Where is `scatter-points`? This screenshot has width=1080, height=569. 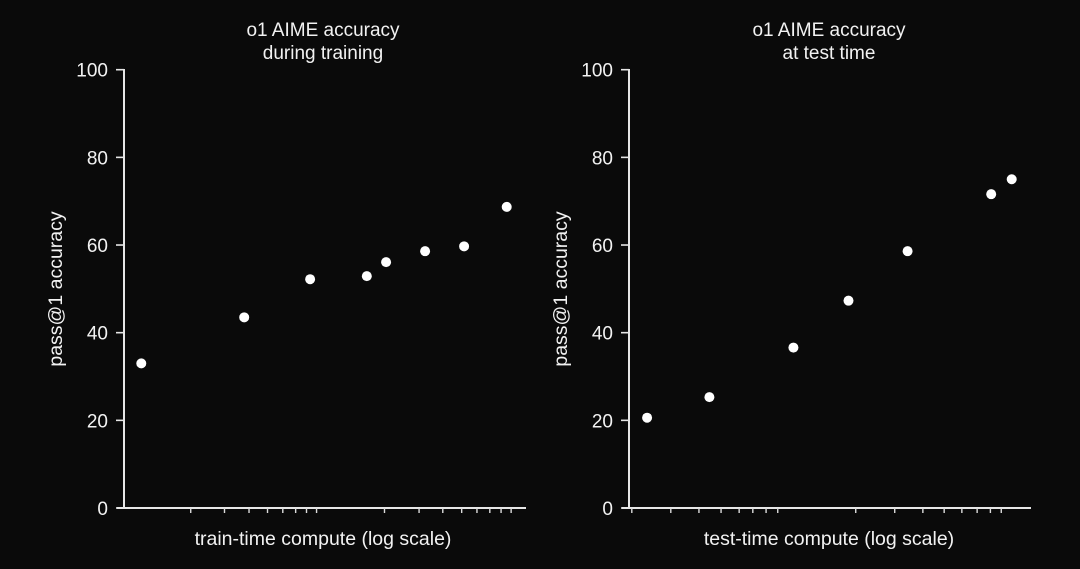 scatter-points is located at coordinates (324, 285).